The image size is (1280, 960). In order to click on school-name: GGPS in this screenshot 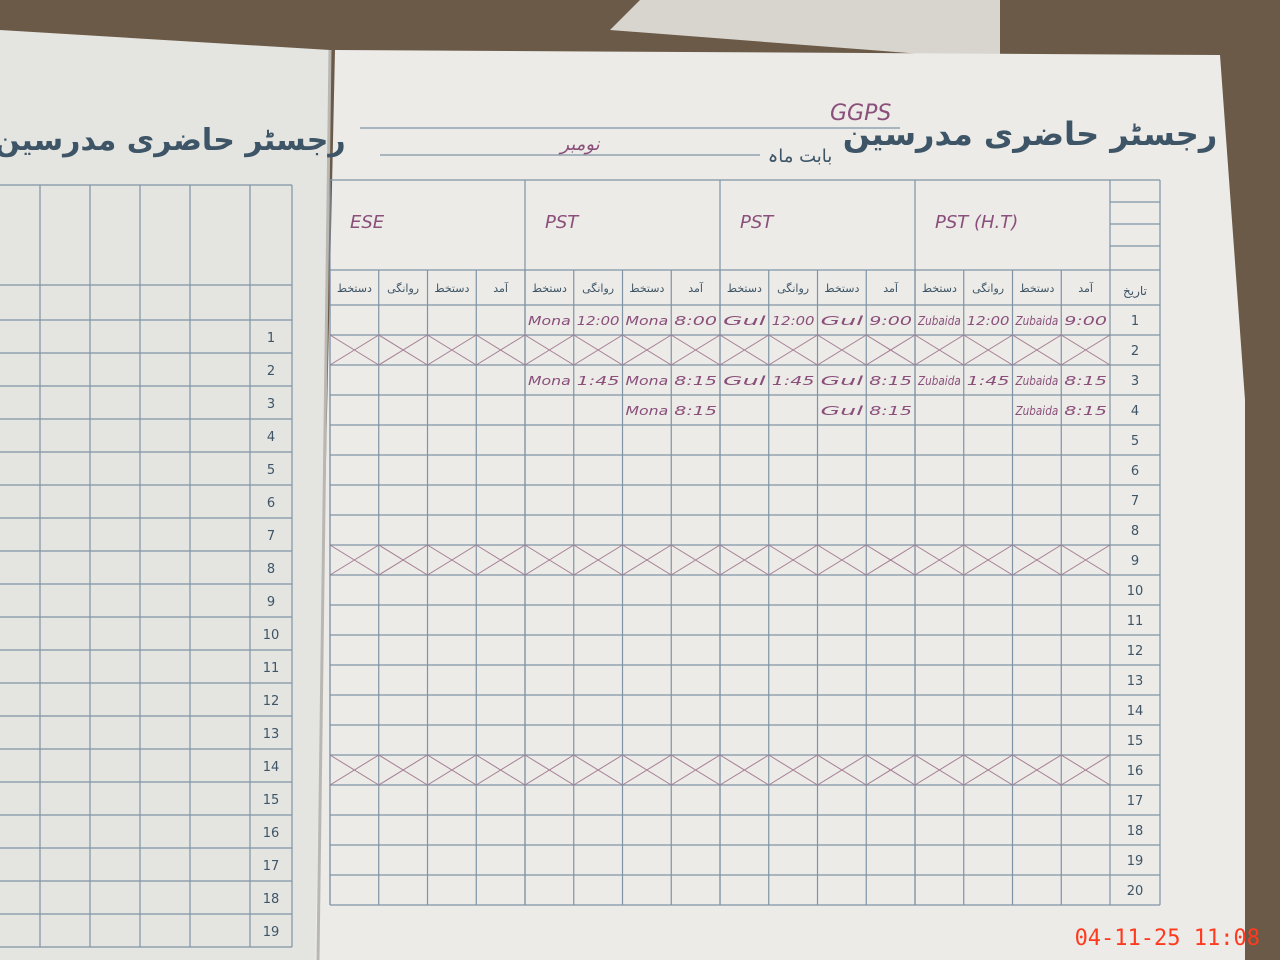, I will do `click(860, 113)`.